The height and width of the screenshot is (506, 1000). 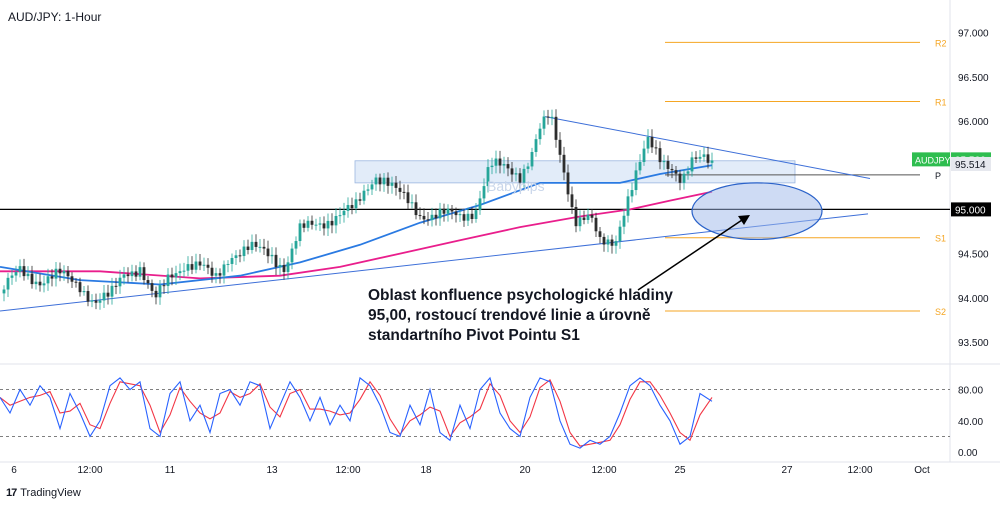 What do you see at coordinates (973, 78) in the screenshot?
I see `price-tick-label: 96.500` at bounding box center [973, 78].